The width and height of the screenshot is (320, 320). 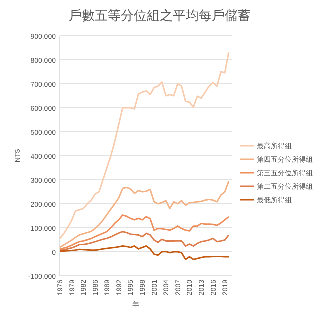 What do you see at coordinates (160, 15) in the screenshot?
I see `chart-title: 戶數五等分位組之平均每戶儲蓄` at bounding box center [160, 15].